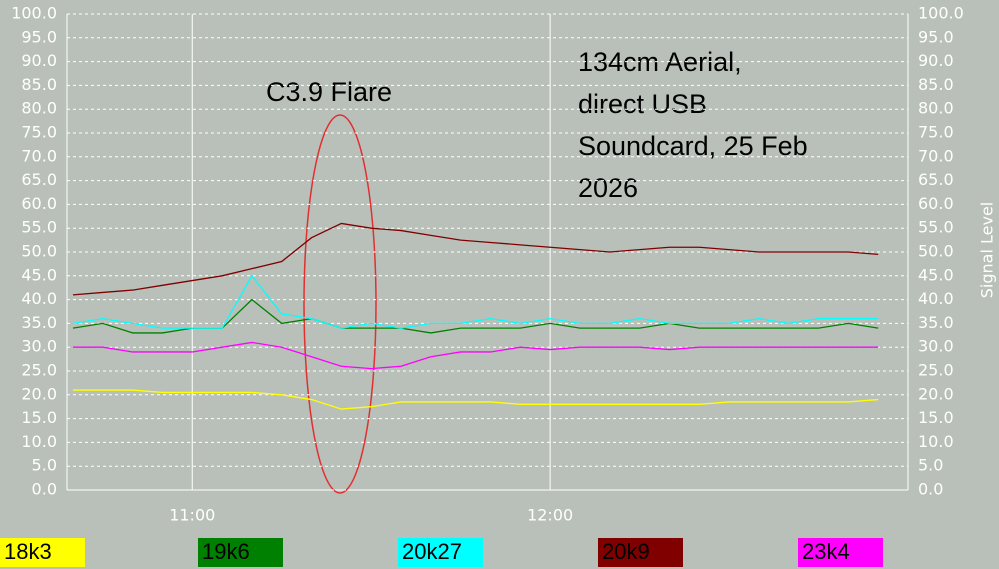 This screenshot has width=999, height=569. I want to click on y2-tick-label: 65.0, so click(936, 179).